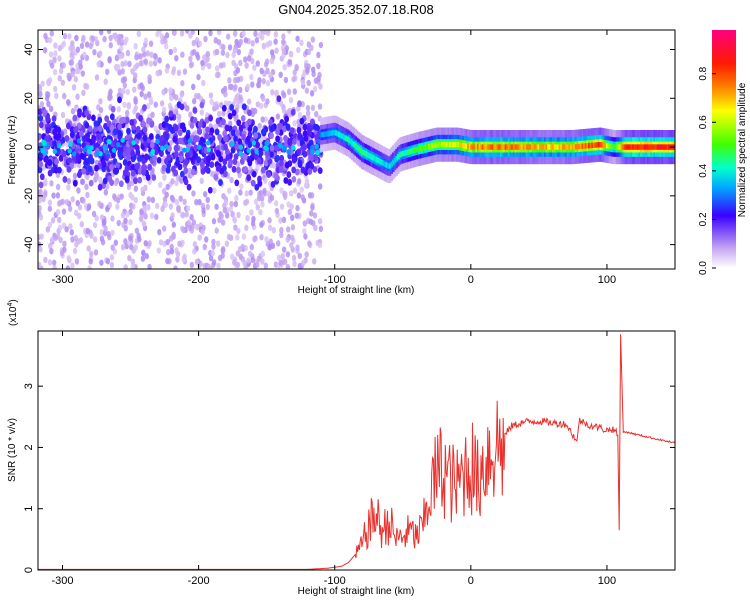  Describe the element at coordinates (29, 147) in the screenshot. I see `spectrogram-y-tick-label: 0` at that location.